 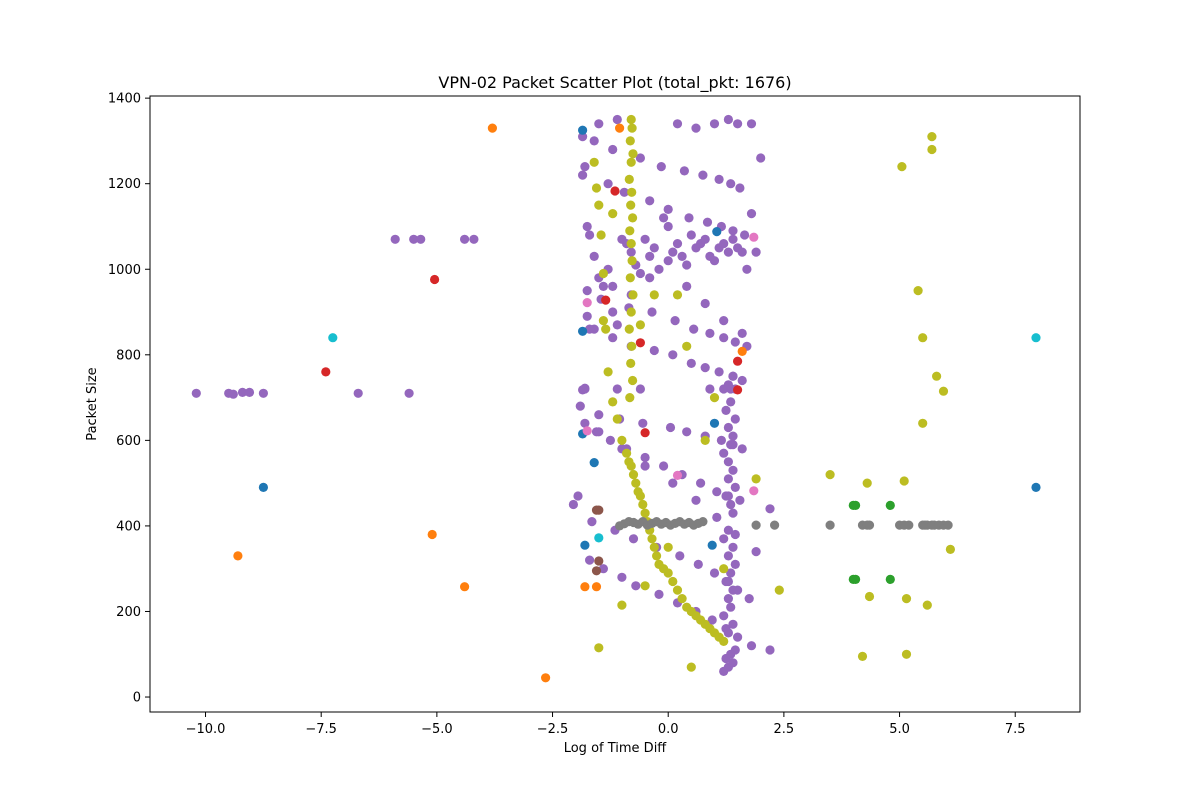 What do you see at coordinates (668, 729) in the screenshot?
I see `x-tick-label: 0.0` at bounding box center [668, 729].